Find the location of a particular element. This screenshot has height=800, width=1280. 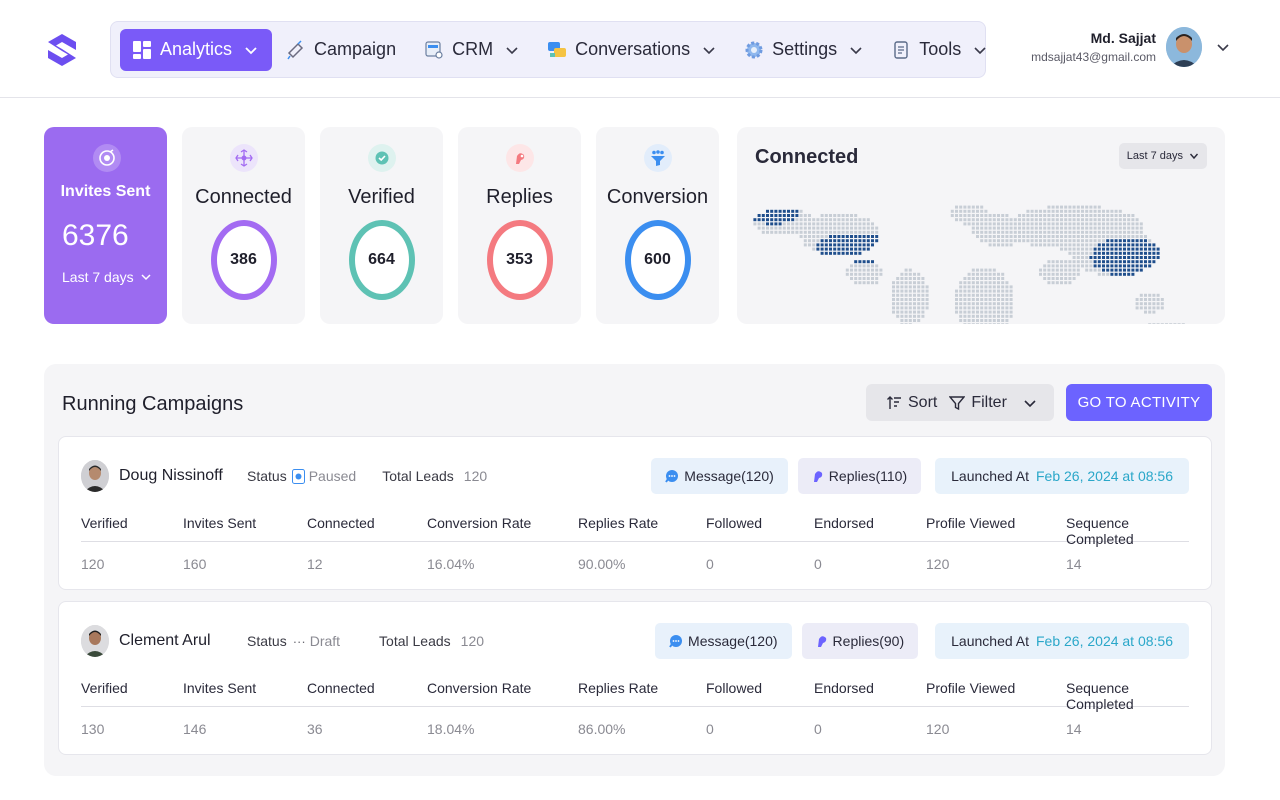

invites-period-label: Last 7 days is located at coordinates (98, 277).